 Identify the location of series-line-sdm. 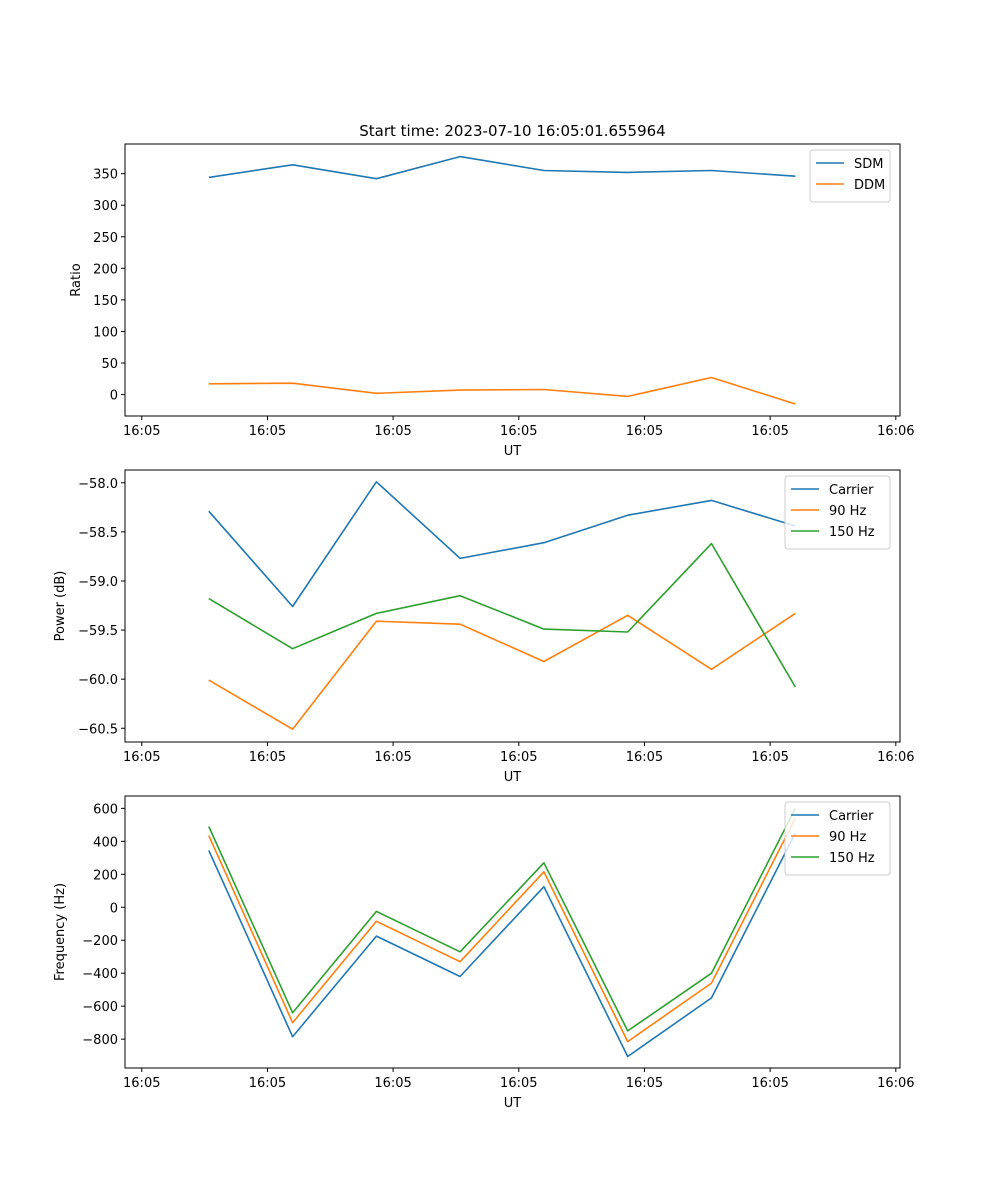
(502, 167).